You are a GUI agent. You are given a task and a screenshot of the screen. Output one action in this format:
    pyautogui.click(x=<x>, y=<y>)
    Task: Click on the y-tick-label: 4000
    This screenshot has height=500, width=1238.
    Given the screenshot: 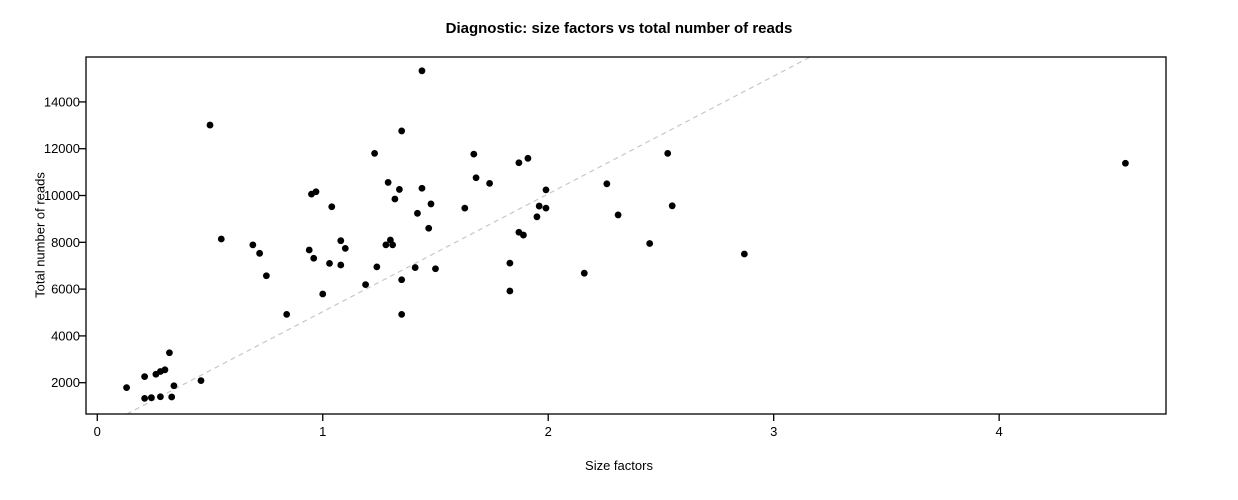 What is the action you would take?
    pyautogui.click(x=65, y=335)
    